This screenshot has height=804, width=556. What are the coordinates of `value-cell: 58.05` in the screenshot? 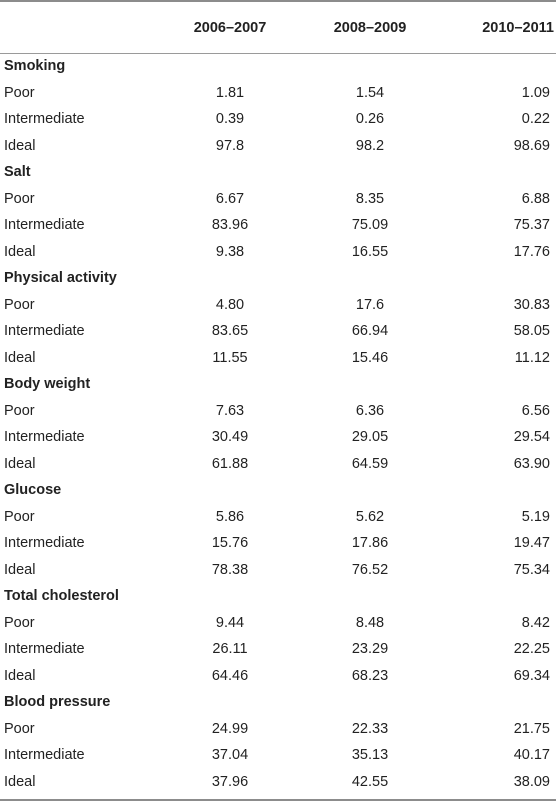 It's located at (531, 331).